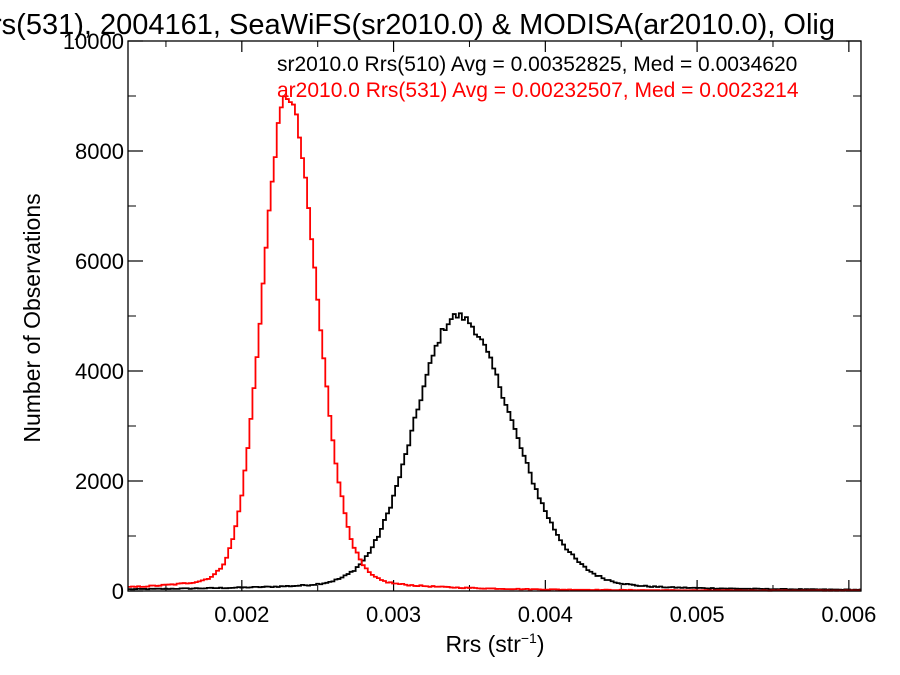  What do you see at coordinates (241, 614) in the screenshot?
I see `x-tick-label: 0.002` at bounding box center [241, 614].